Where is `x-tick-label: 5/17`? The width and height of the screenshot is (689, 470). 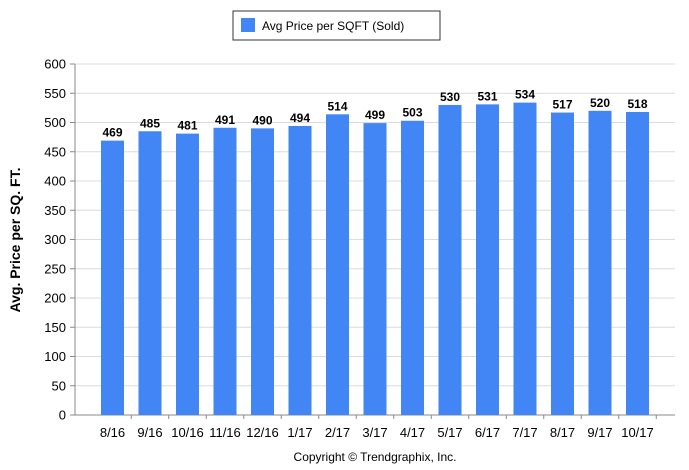 x-tick-label: 5/17 is located at coordinates (449, 432).